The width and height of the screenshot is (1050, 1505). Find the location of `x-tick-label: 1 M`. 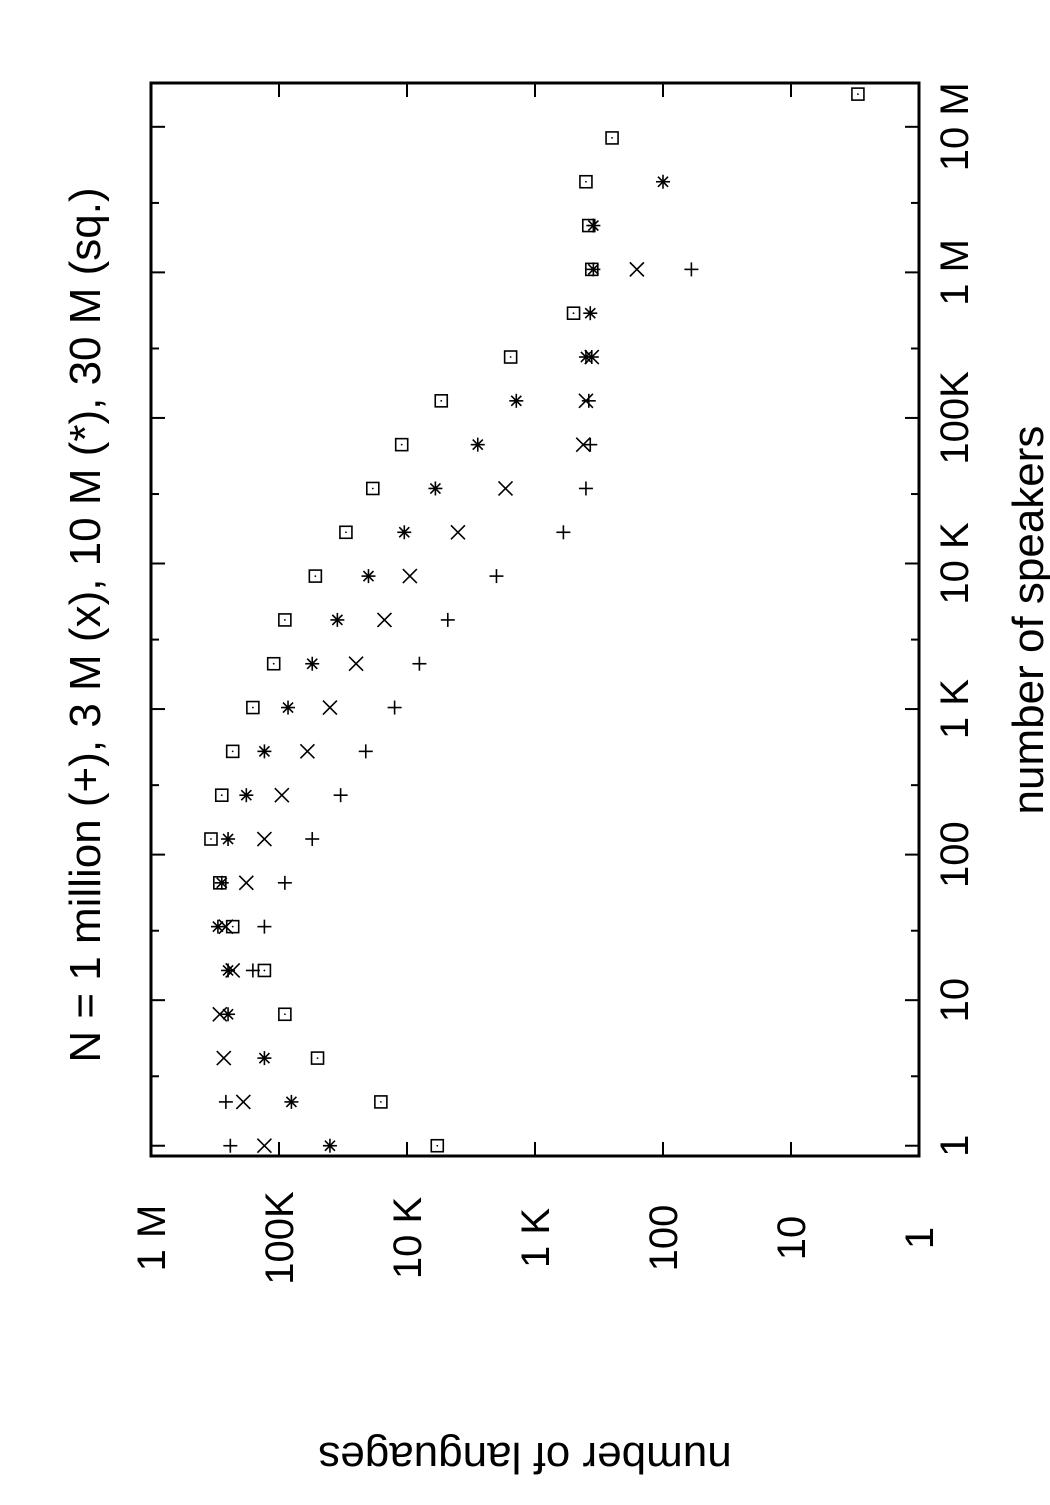

x-tick-label: 1 M is located at coordinates (955, 272).